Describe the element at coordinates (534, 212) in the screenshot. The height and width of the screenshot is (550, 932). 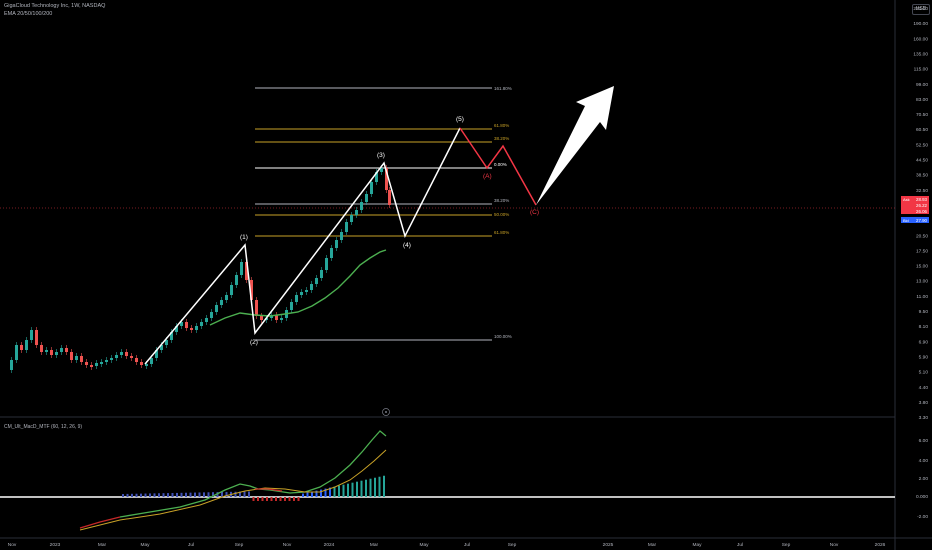
I see `wave-label-c: (C)` at that location.